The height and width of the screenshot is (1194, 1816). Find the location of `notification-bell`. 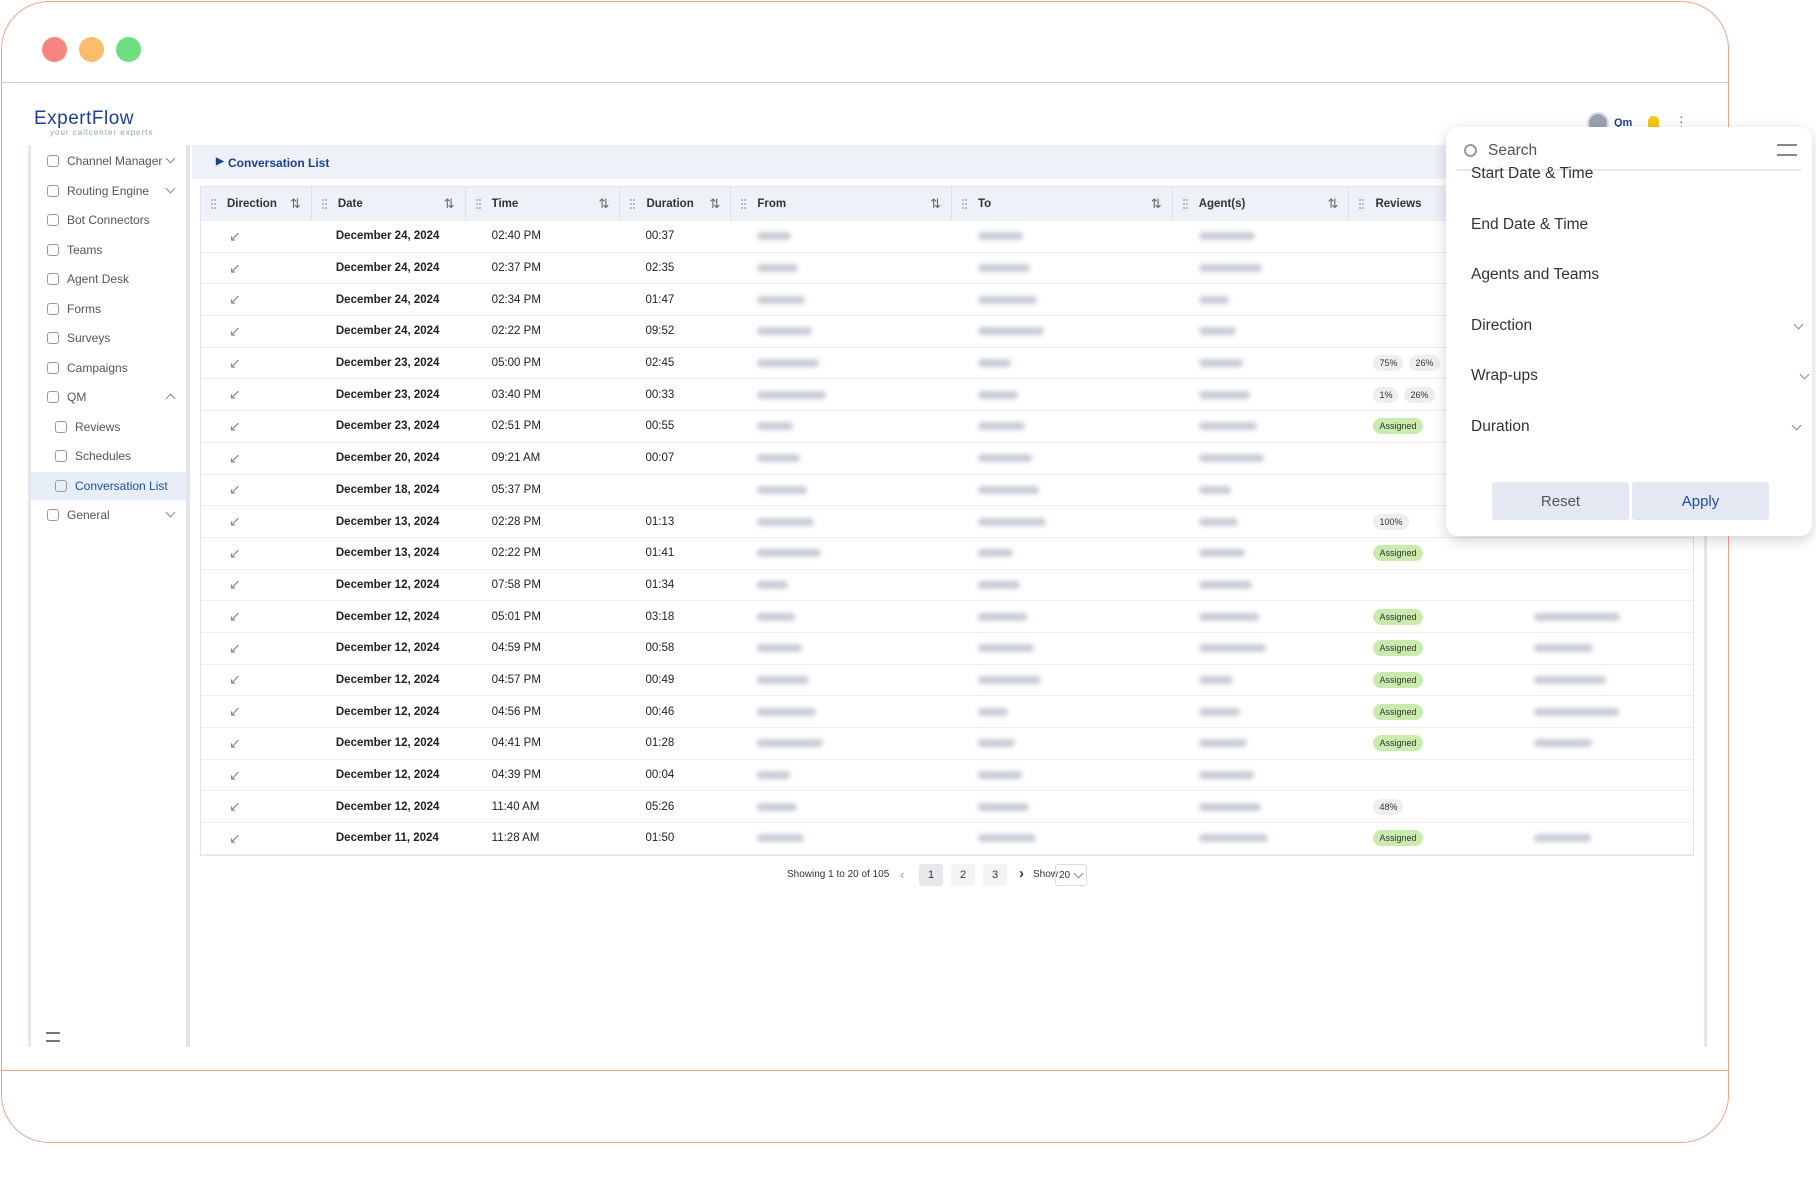

notification-bell is located at coordinates (1653, 122).